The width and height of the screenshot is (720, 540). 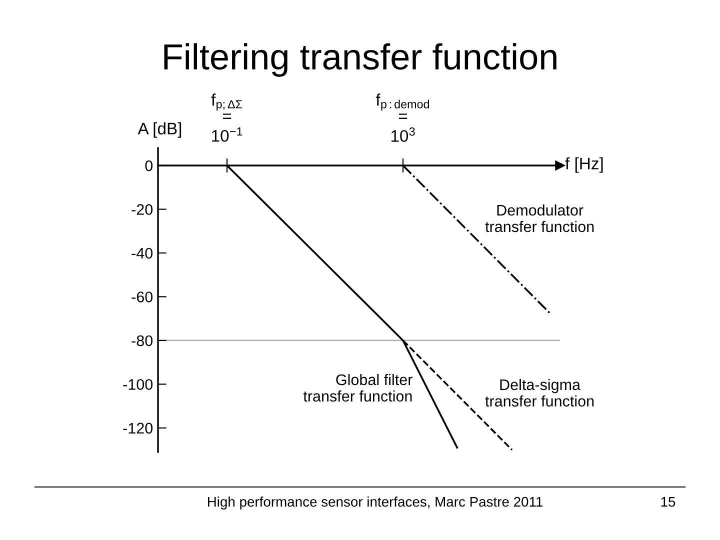 I want to click on y-axis-title: A [dB], so click(x=160, y=130).